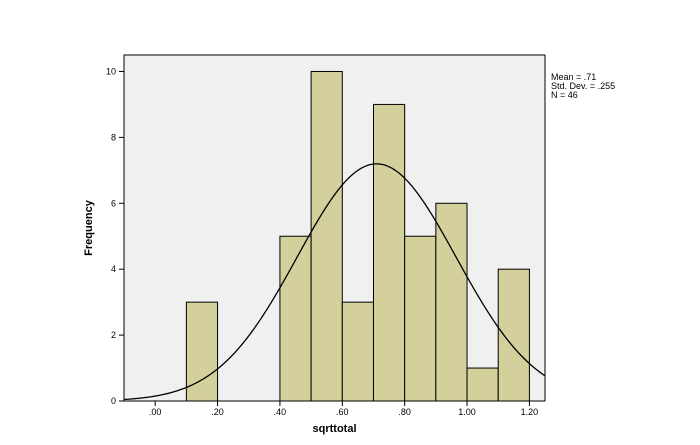  Describe the element at coordinates (573, 77) in the screenshot. I see `stats-mean: Mean = .71` at that location.